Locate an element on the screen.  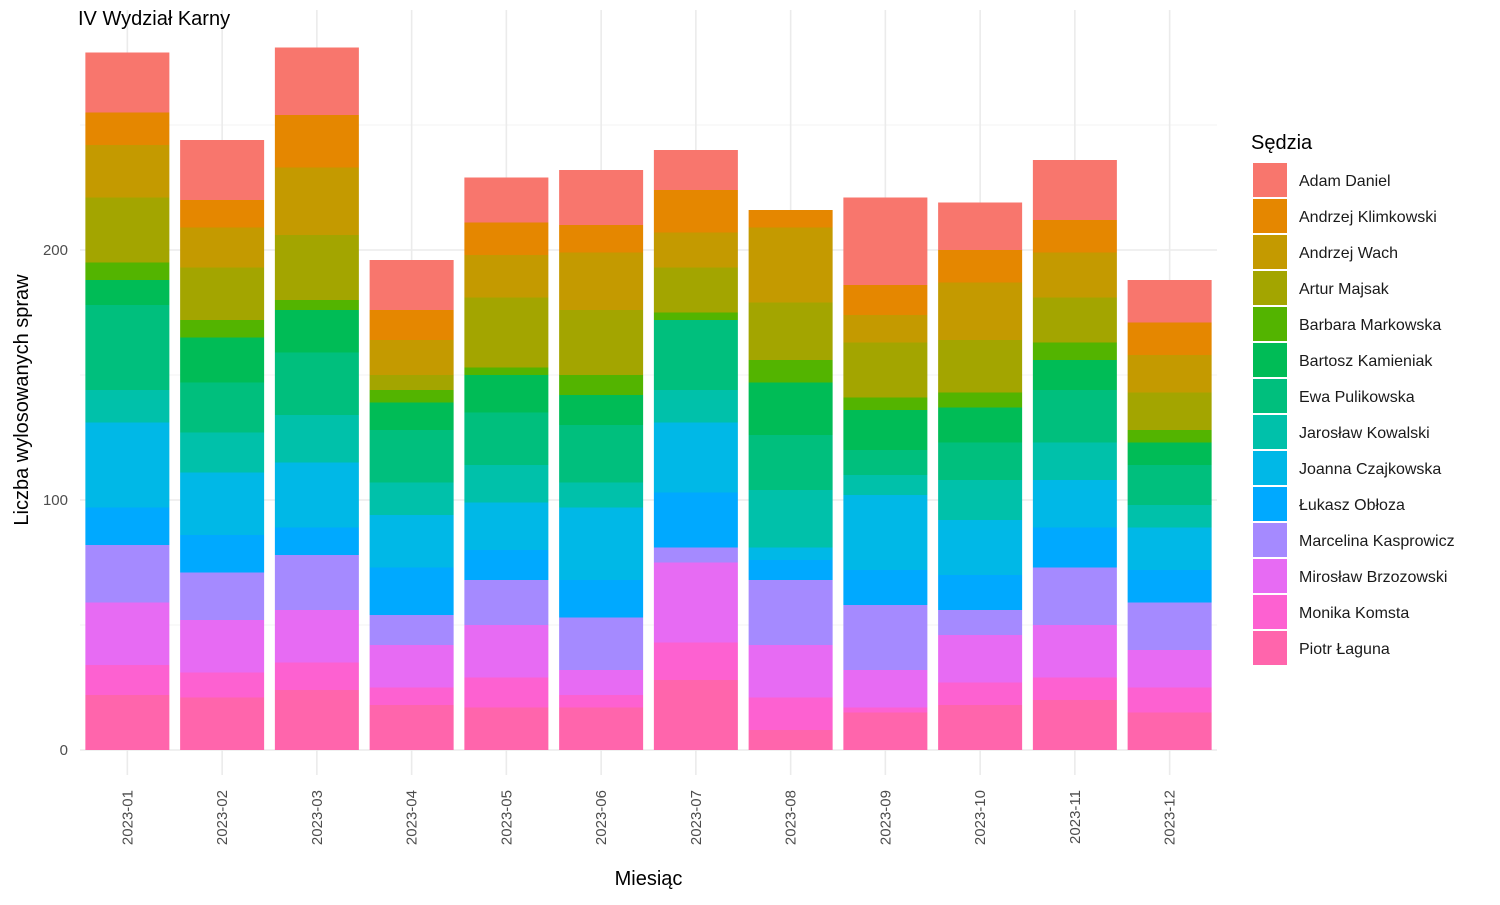
x-tick-label: 2023-10 is located at coordinates (980, 817).